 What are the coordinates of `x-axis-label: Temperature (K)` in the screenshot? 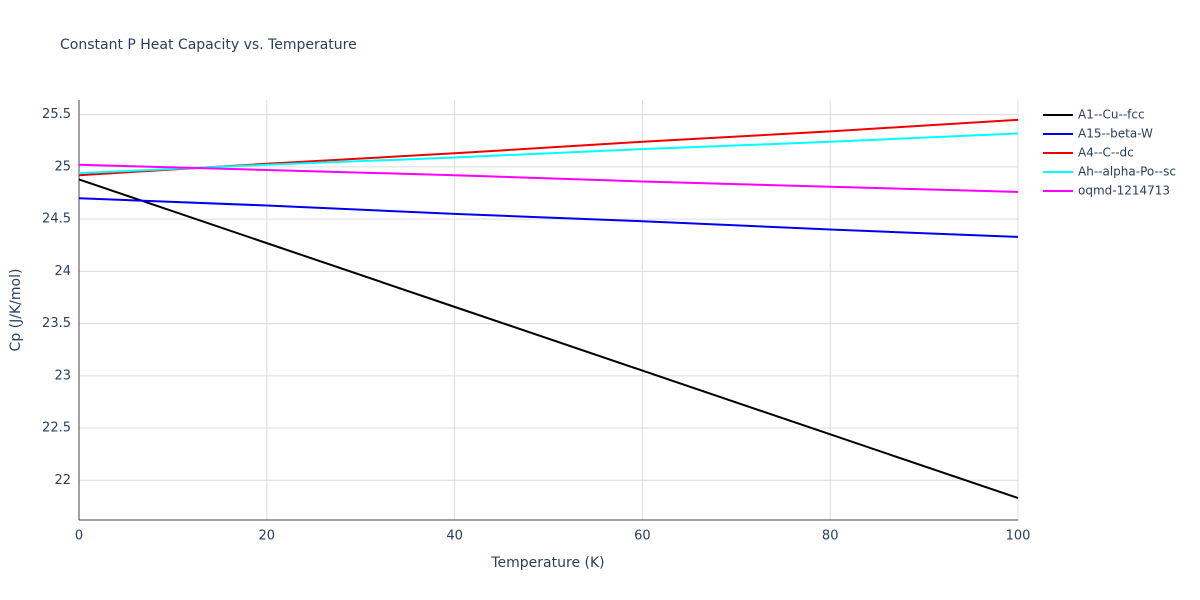 It's located at (547, 563).